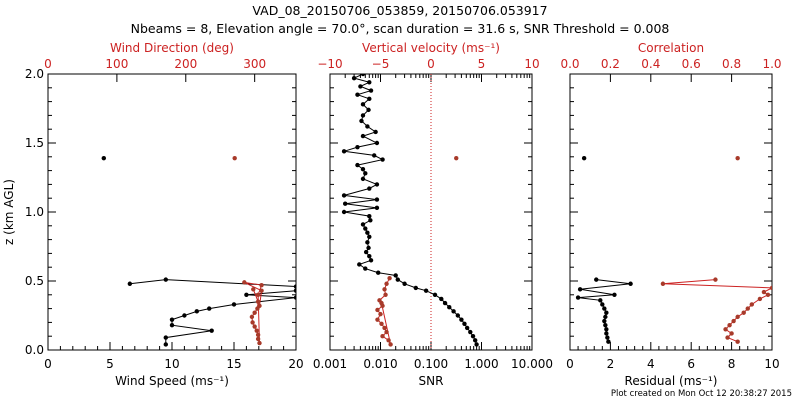 The height and width of the screenshot is (400, 800). Describe the element at coordinates (732, 364) in the screenshot. I see `x-bottom-tick-label: 8` at that location.